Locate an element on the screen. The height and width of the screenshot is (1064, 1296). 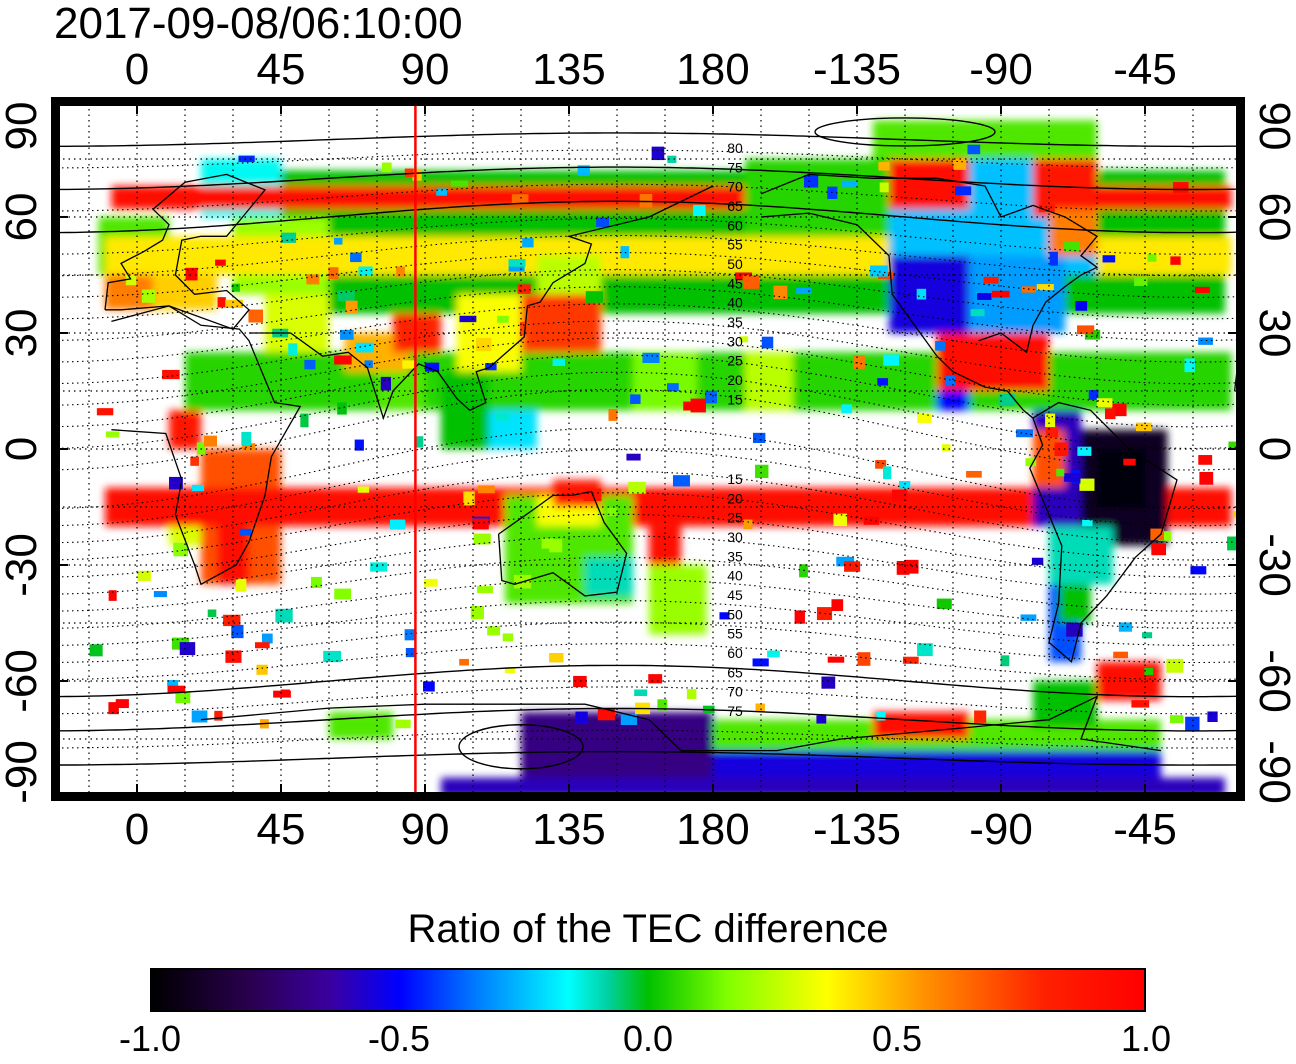
right-tick-label: -30 is located at coordinates (1273, 565).